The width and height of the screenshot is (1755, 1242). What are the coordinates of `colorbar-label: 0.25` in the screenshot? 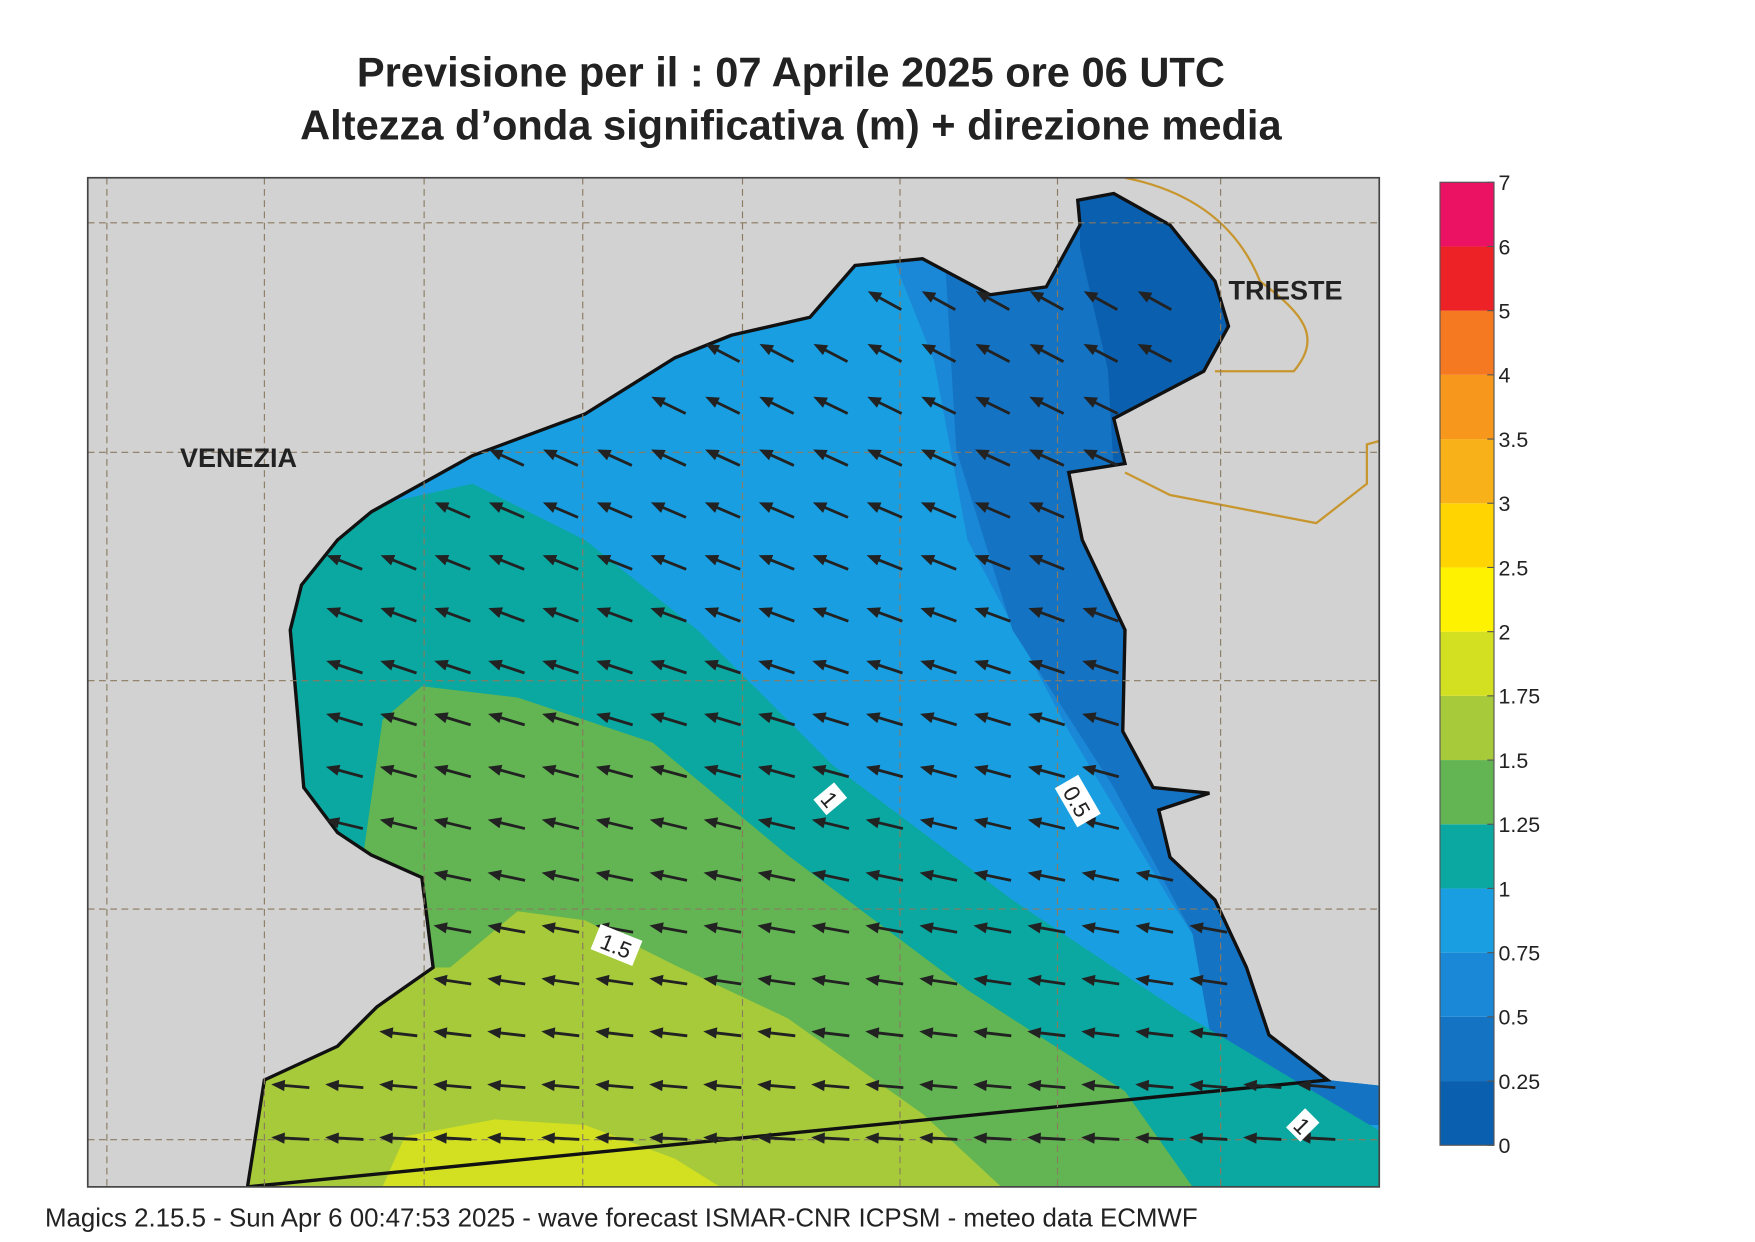 It's located at (1520, 1082).